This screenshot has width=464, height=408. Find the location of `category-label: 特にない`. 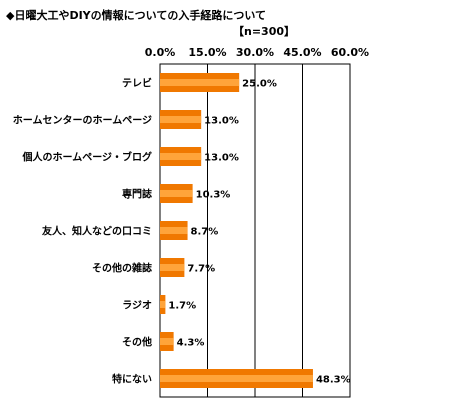

category-label: 特にない is located at coordinates (132, 379).